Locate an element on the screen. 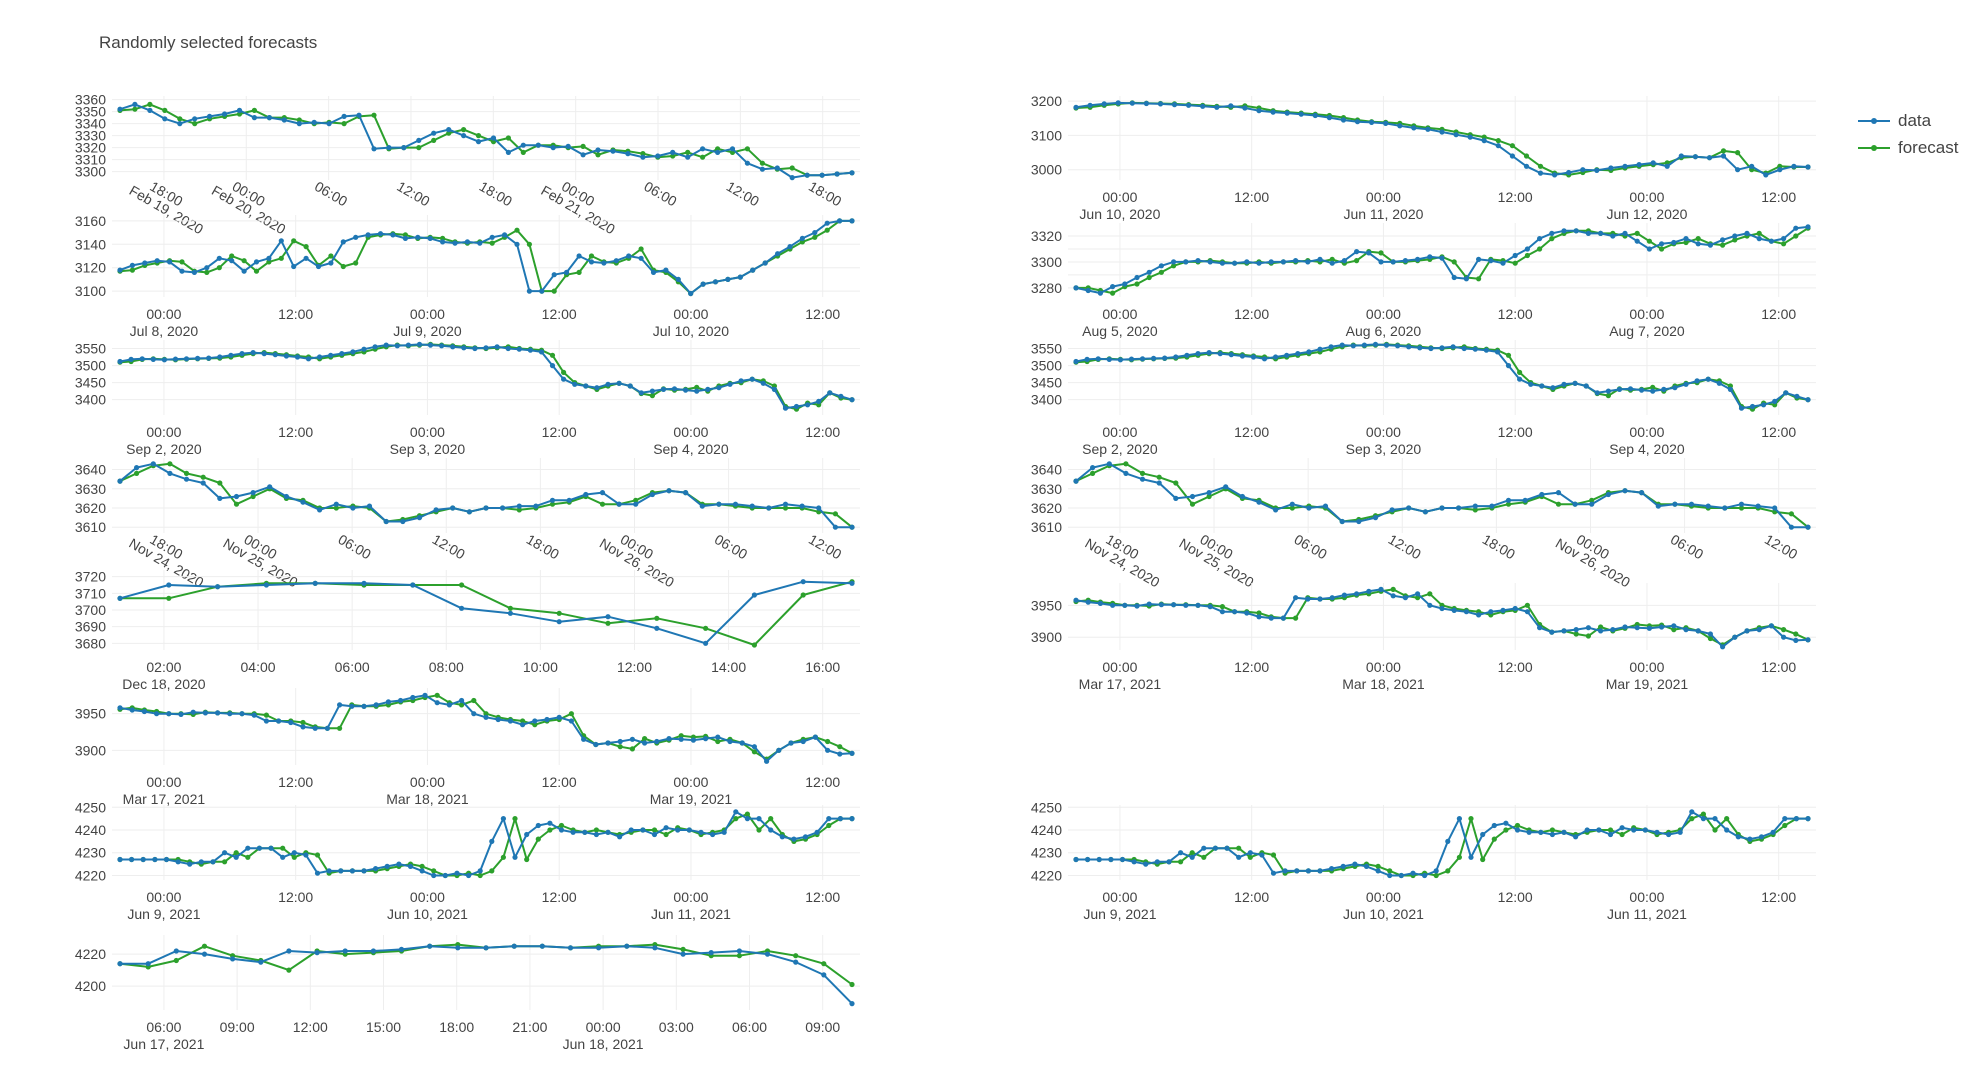 The image size is (1980, 1080). series-line-forecast is located at coordinates (1442, 845).